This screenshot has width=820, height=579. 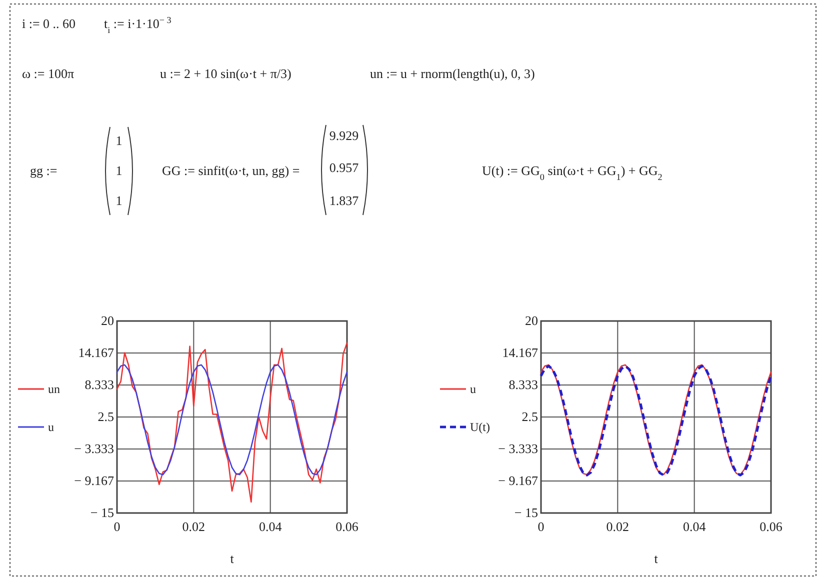 What do you see at coordinates (231, 170) in the screenshot?
I see `text: GG := sinfit(ω·t, un, gg) =` at bounding box center [231, 170].